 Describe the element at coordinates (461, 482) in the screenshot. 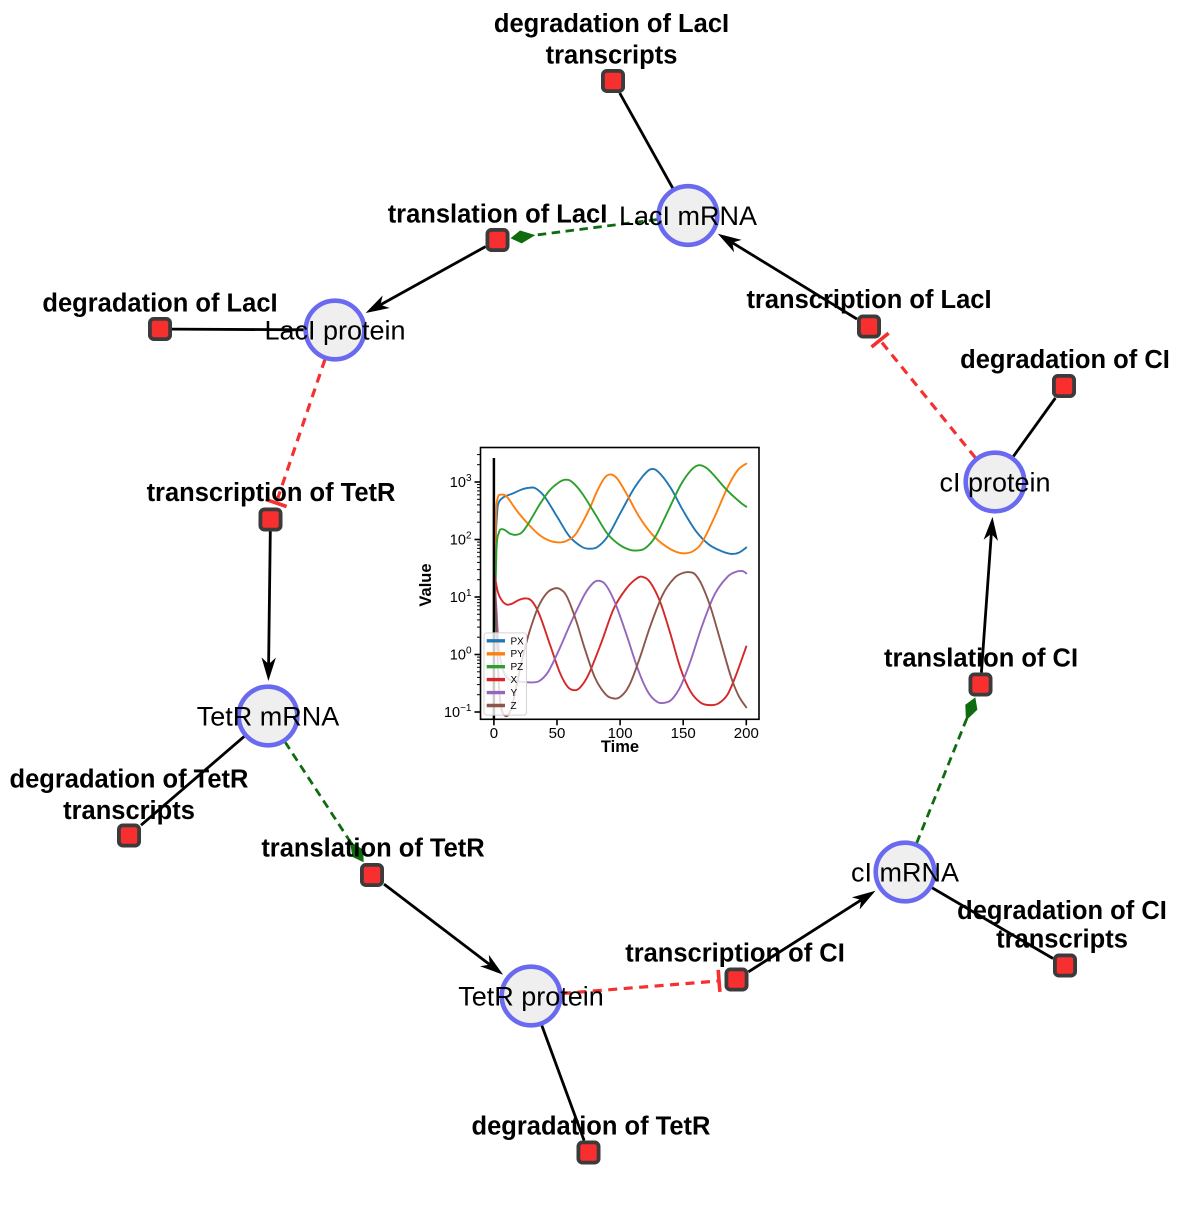

I see `svg-text: 103` at that location.